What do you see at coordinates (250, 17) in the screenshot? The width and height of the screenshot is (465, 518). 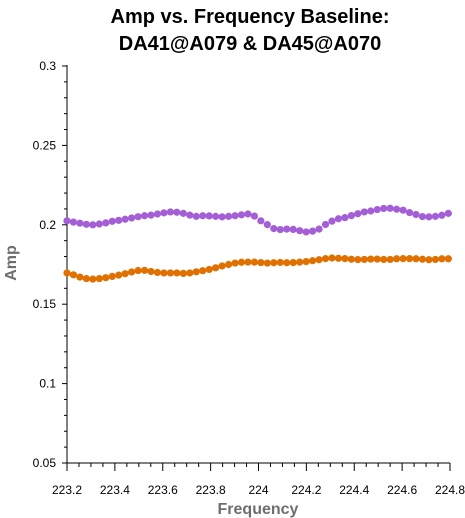 I see `chart-title-line-1: Amp vs. Frequency Baseline:` at bounding box center [250, 17].